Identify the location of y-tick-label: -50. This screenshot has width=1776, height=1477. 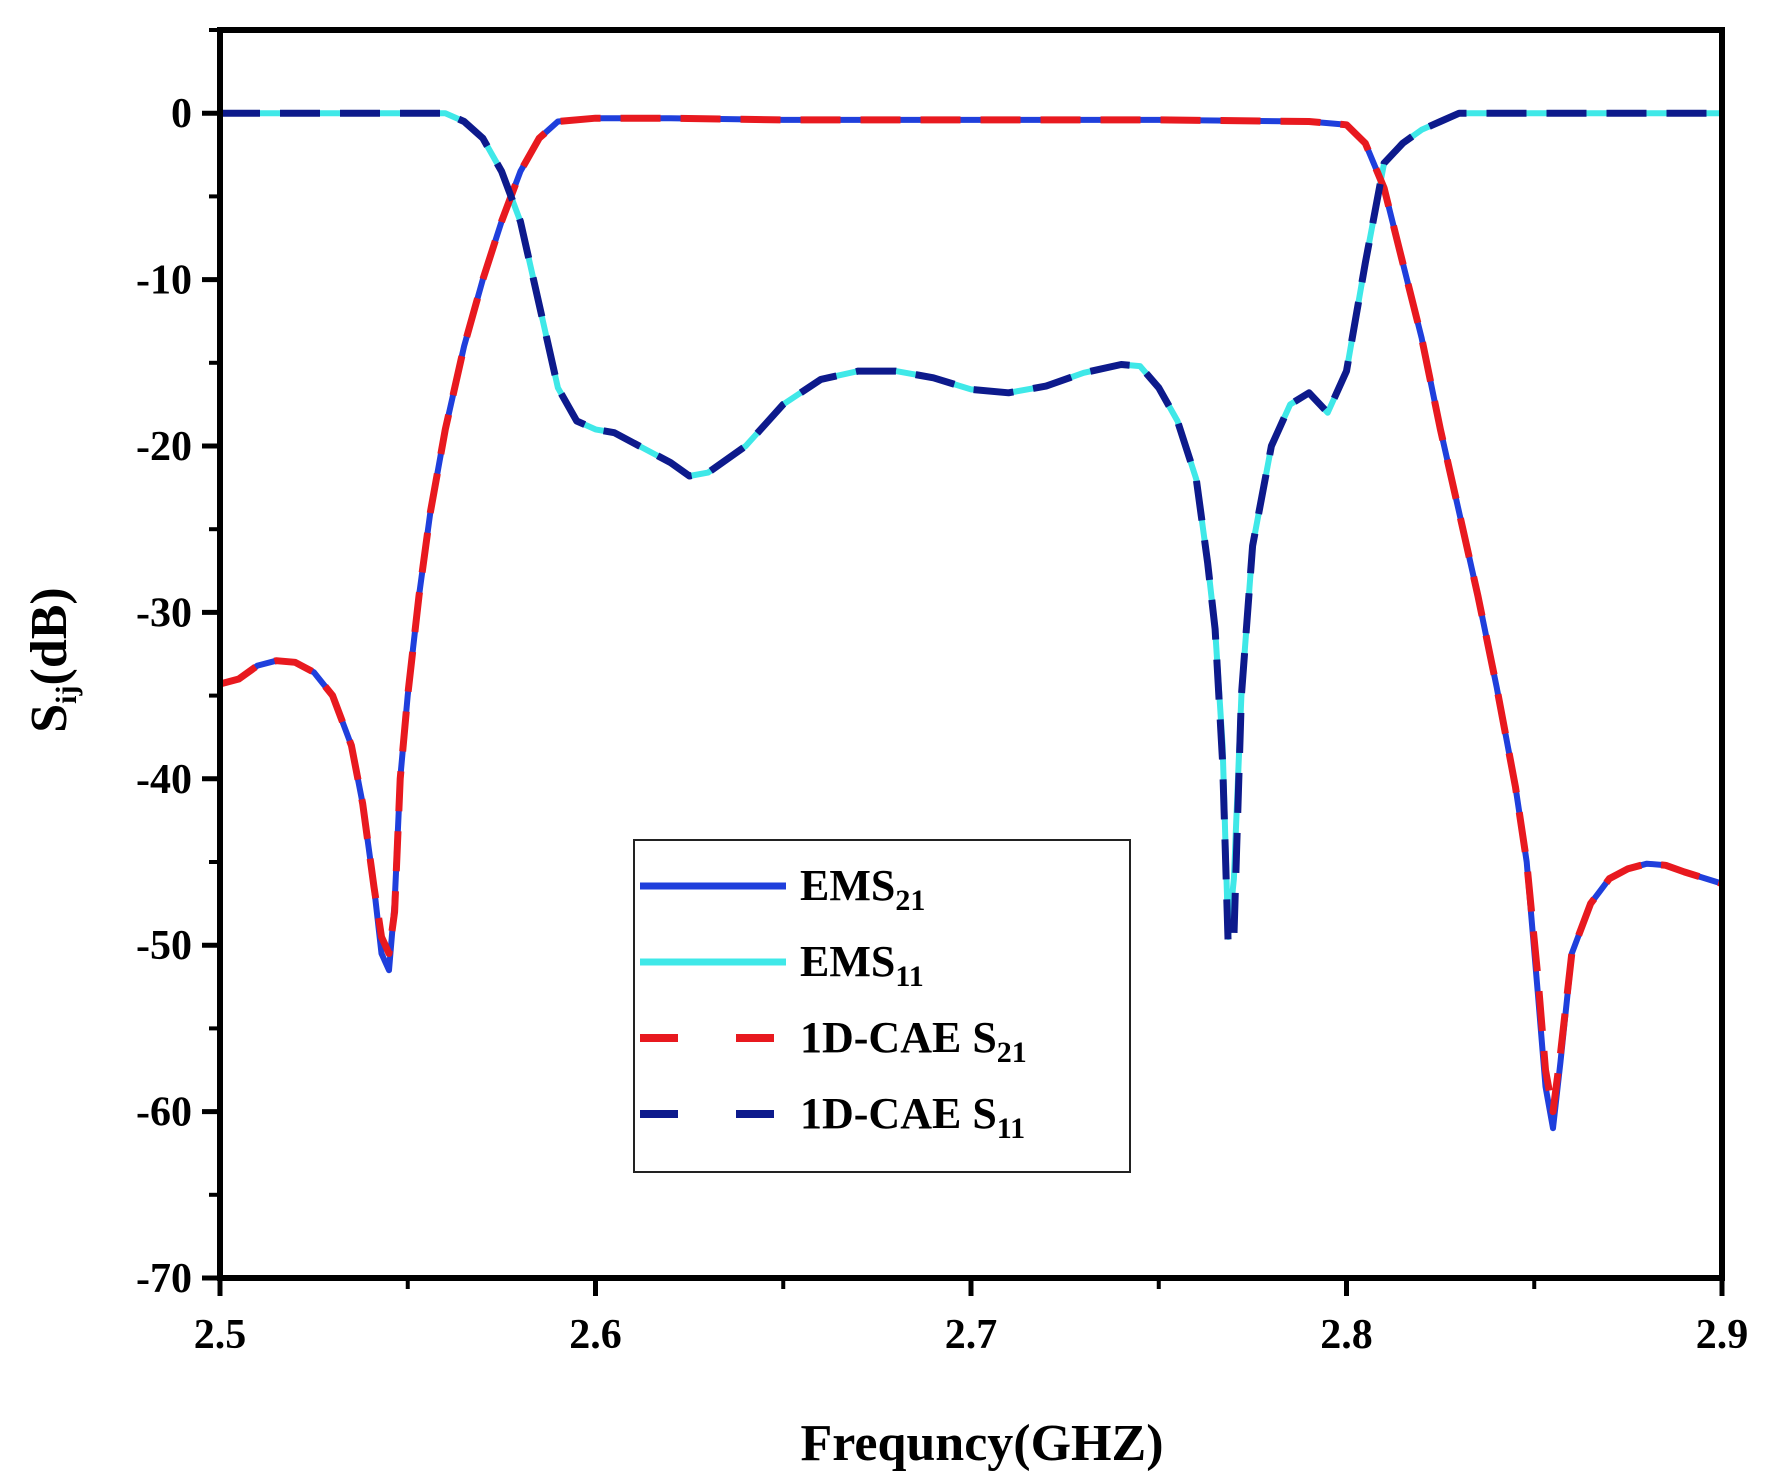
(164, 946).